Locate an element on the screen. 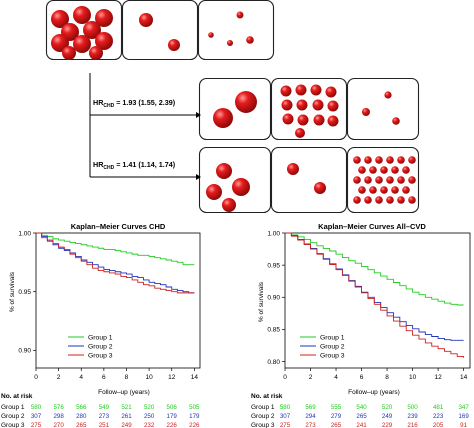 Image resolution: width=474 pixels, height=428 pixels. risk-value: 279 is located at coordinates (336, 416).